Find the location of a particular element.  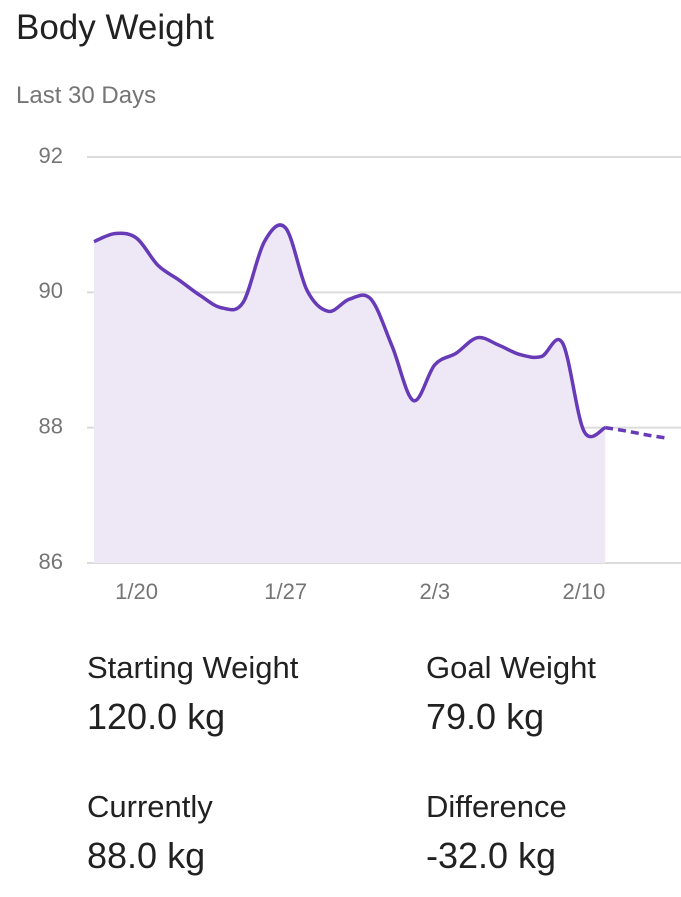

stat-value: 88.0 kg is located at coordinates (146, 855).